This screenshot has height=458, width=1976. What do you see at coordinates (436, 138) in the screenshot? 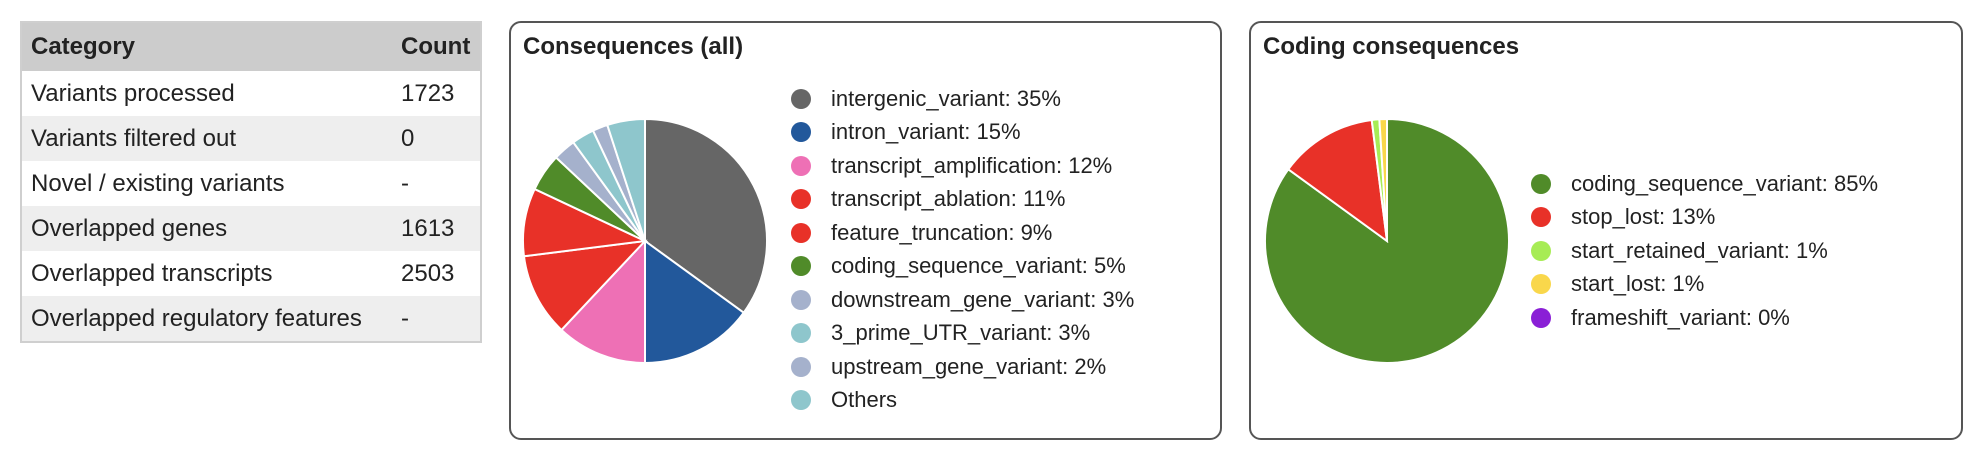
I see `count-cell: 0` at bounding box center [436, 138].